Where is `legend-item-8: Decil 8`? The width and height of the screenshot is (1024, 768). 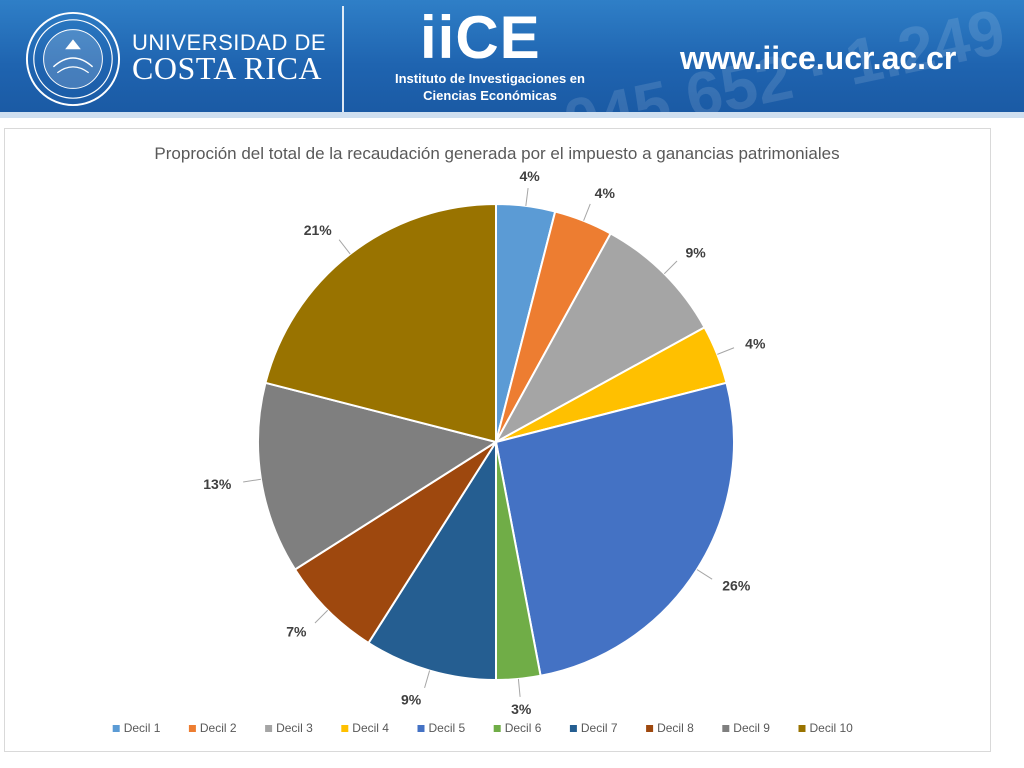 legend-item-8: Decil 8 is located at coordinates (670, 728).